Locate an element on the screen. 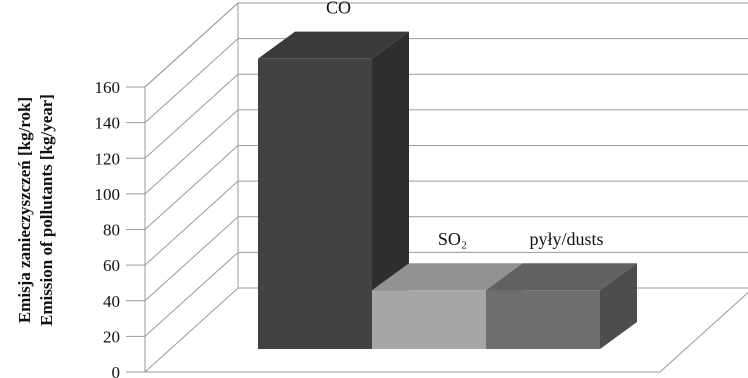  y-tick-label: 160 is located at coordinates (108, 87).